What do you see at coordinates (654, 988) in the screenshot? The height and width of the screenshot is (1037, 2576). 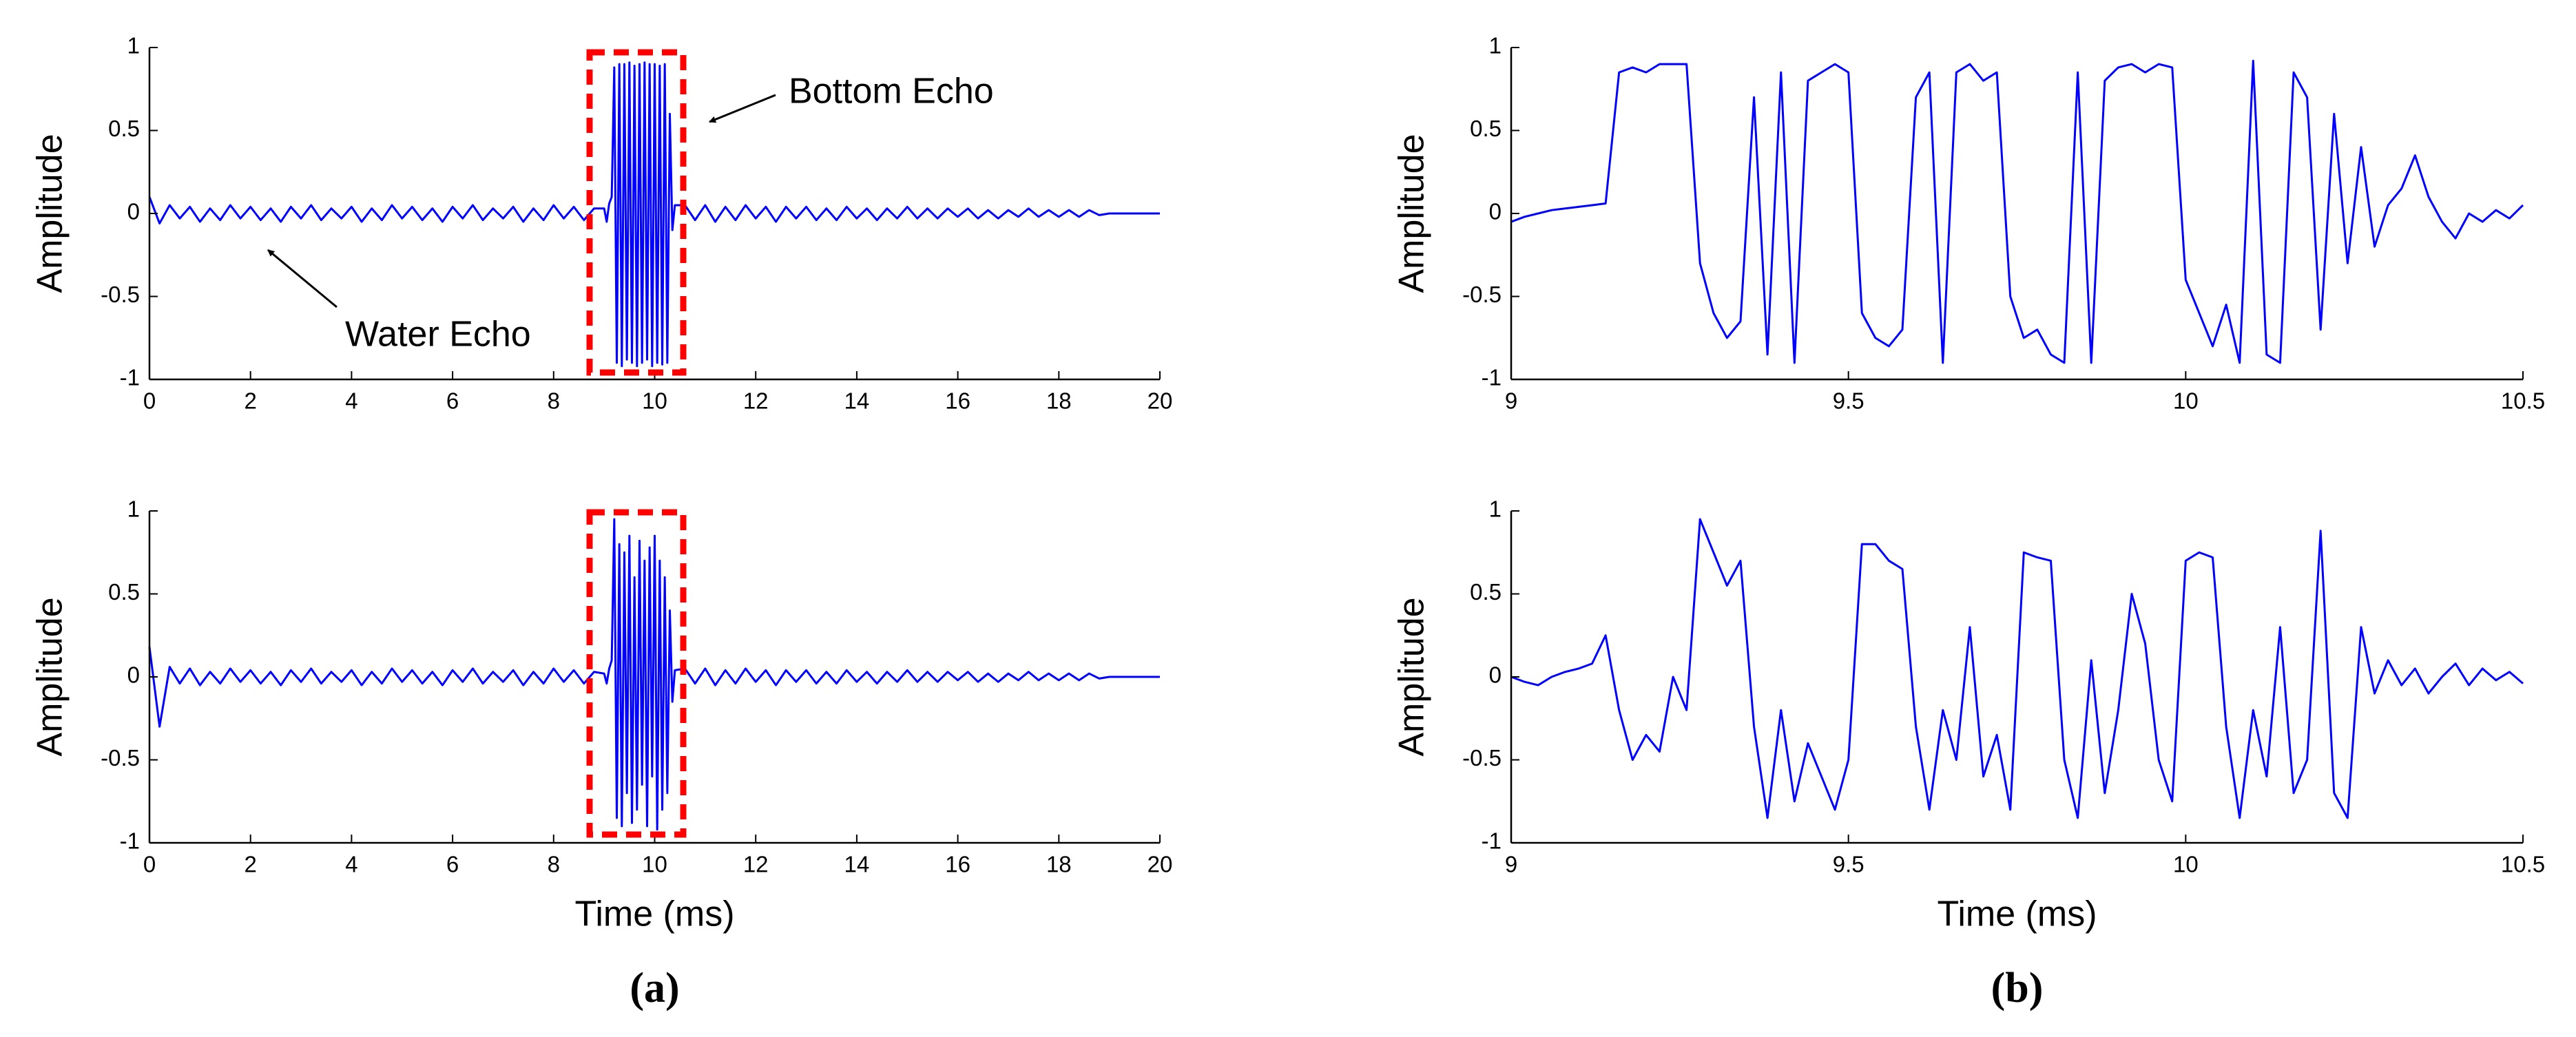 I see `panel-label: (a)` at bounding box center [654, 988].